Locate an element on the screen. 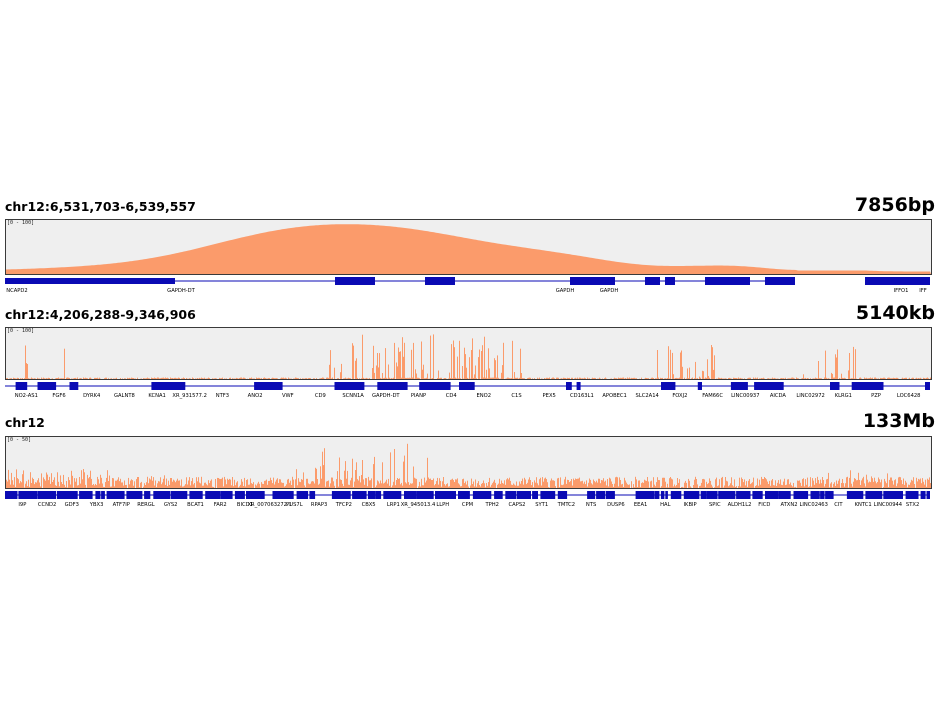 This screenshot has width=944, height=708. gene-label: AICDA is located at coordinates (777, 396).